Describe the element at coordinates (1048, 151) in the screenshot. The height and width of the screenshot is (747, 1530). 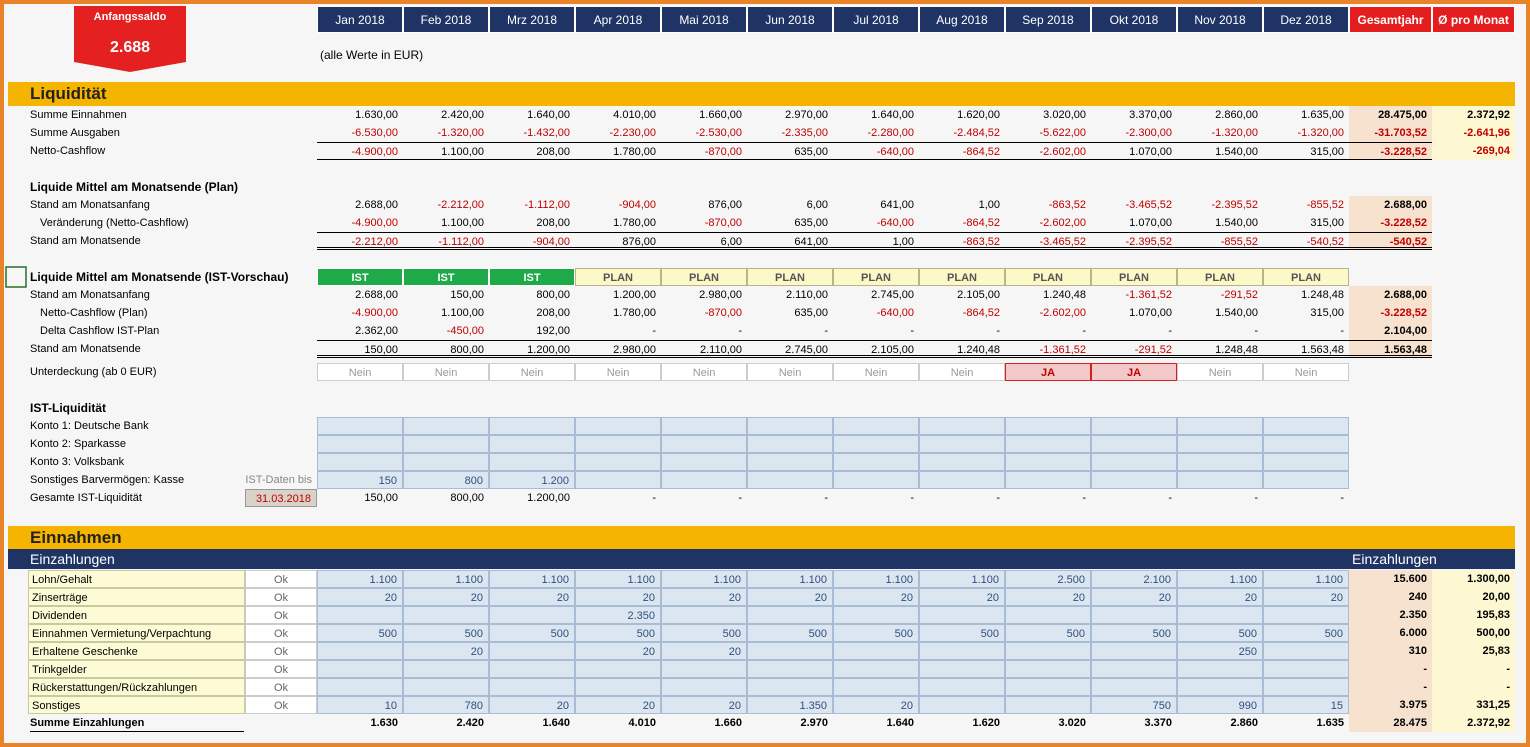
I see `value-cell: -2.602,00` at that location.